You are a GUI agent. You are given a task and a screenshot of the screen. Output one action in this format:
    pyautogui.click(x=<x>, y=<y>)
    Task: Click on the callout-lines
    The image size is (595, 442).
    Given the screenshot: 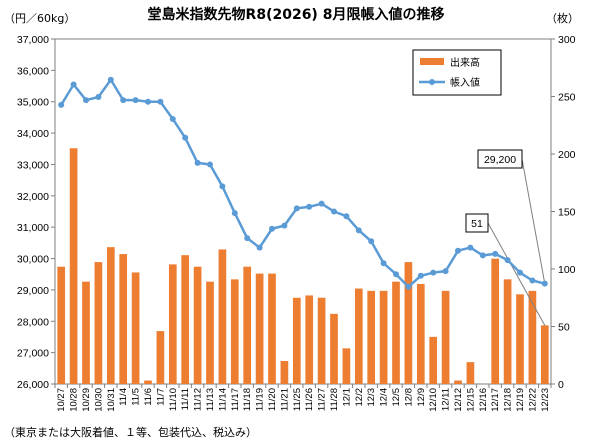 What is the action you would take?
    pyautogui.click(x=516, y=242)
    